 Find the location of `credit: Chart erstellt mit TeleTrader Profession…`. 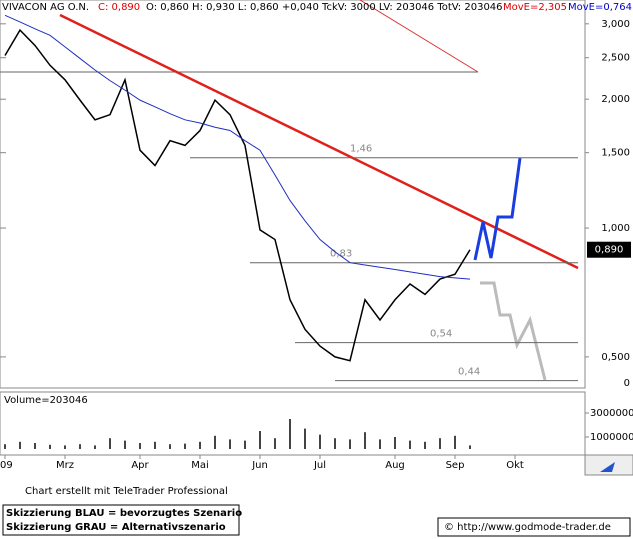

credit: Chart erstellt mit TeleTrader Profession… is located at coordinates (126, 491).